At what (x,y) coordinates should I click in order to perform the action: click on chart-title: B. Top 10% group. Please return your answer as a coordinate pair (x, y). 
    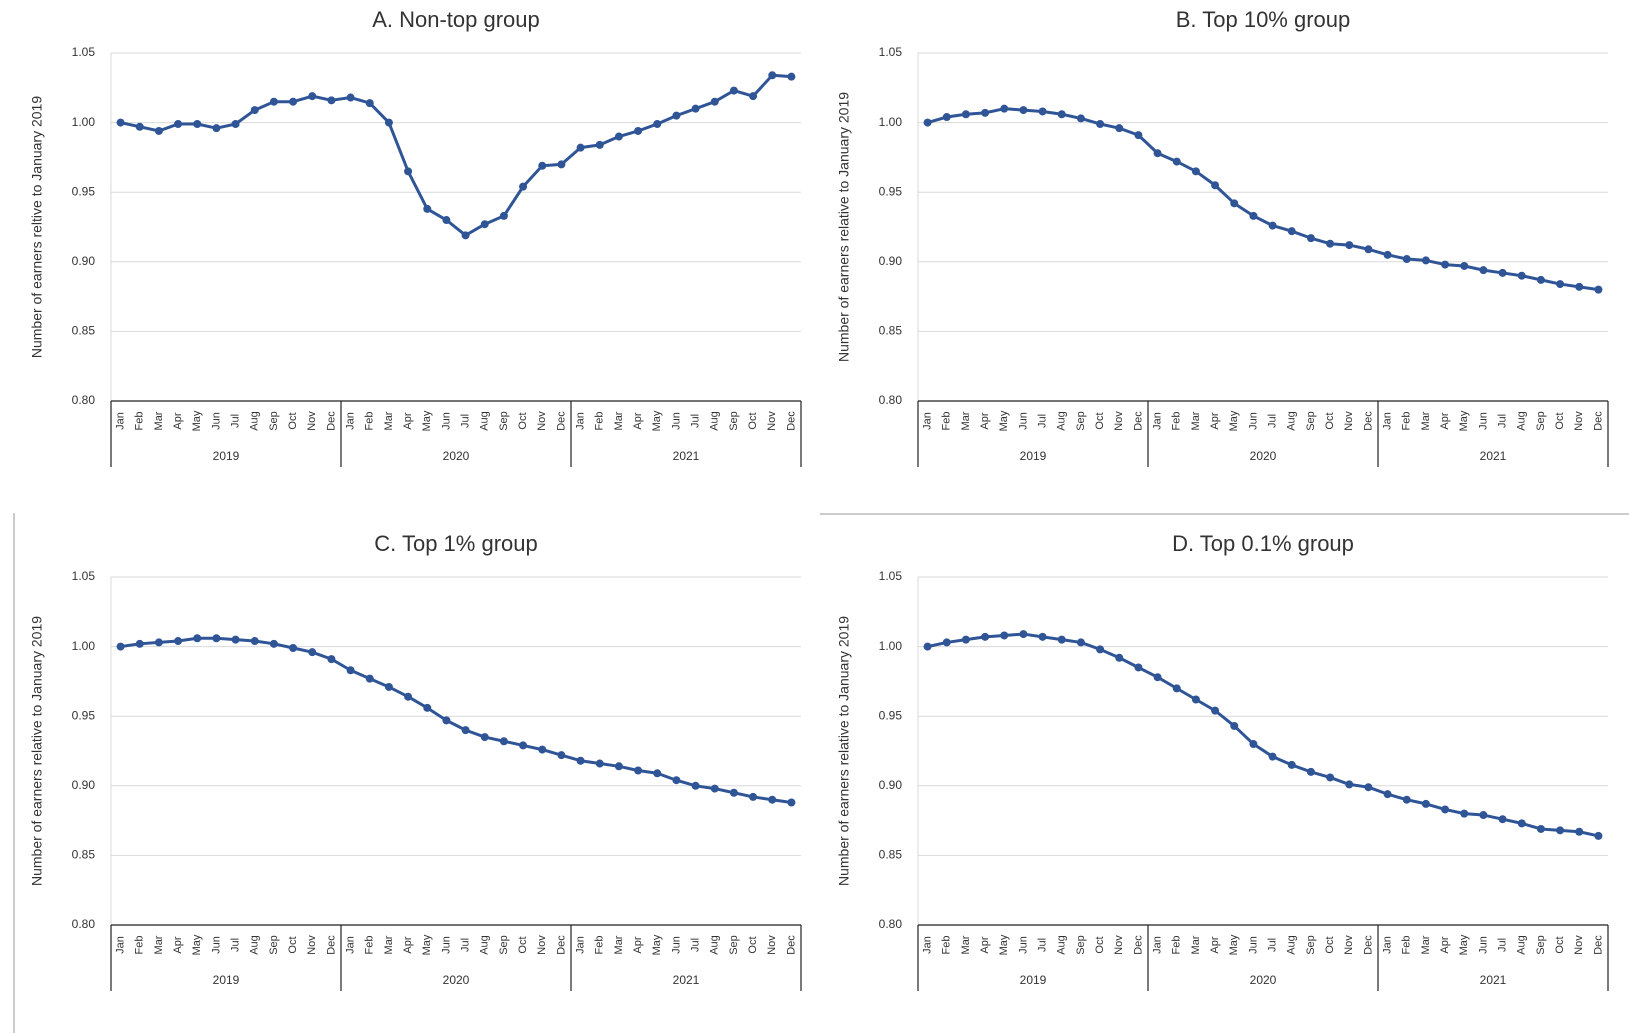
    Looking at the image, I should click on (1263, 19).